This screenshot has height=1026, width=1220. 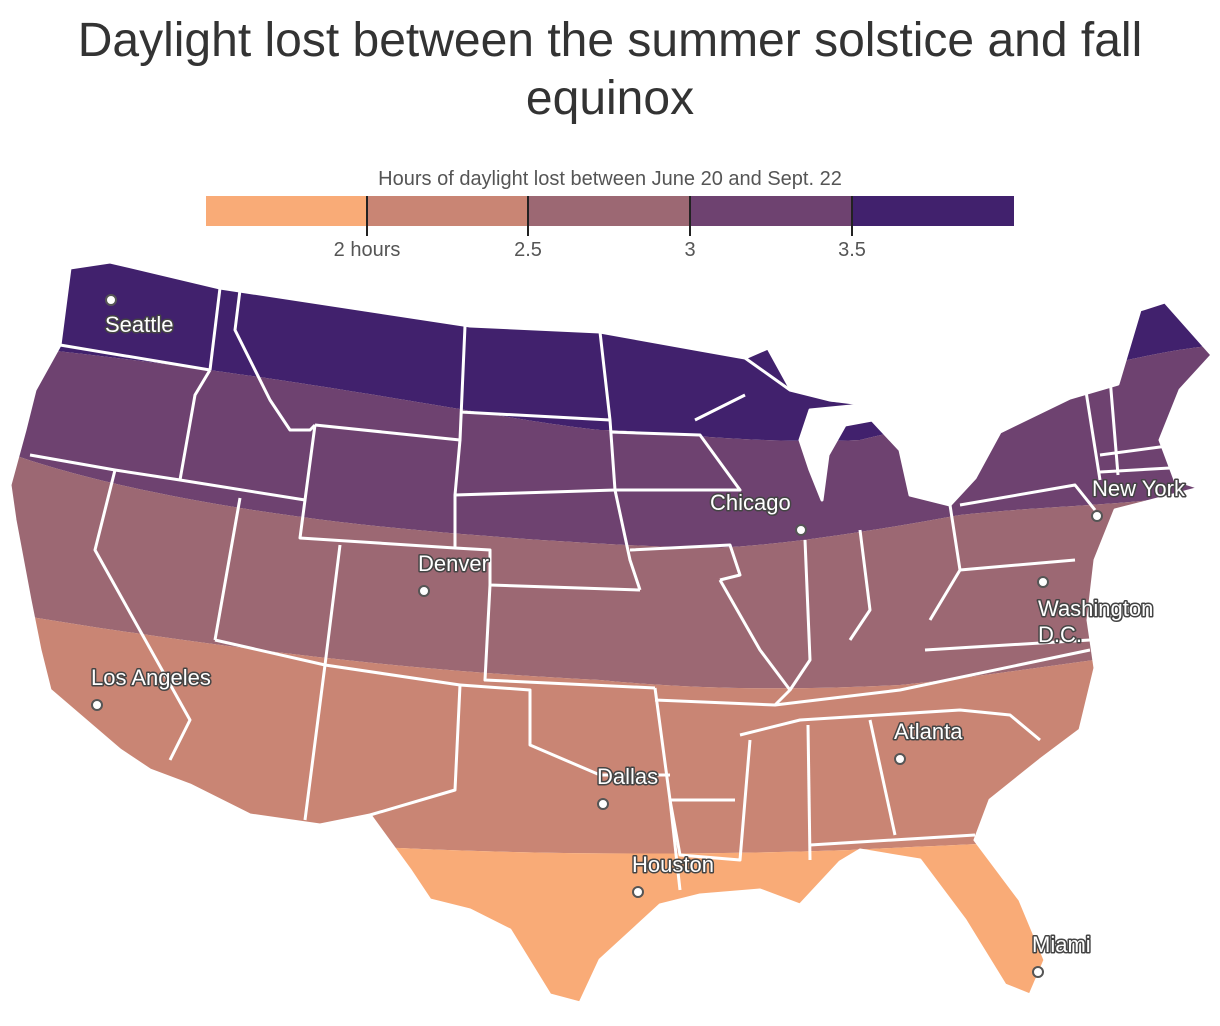 I want to click on city-label: Miami, so click(x=1061, y=944).